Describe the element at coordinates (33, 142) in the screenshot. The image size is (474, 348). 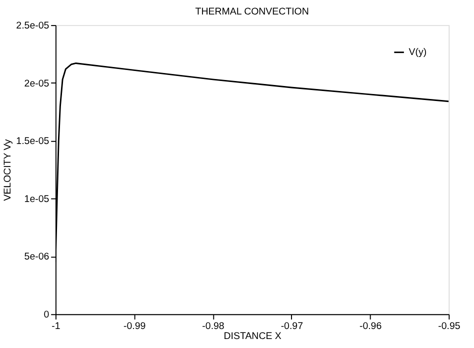
I see `y-tick-label: 1.5e-05` at that location.